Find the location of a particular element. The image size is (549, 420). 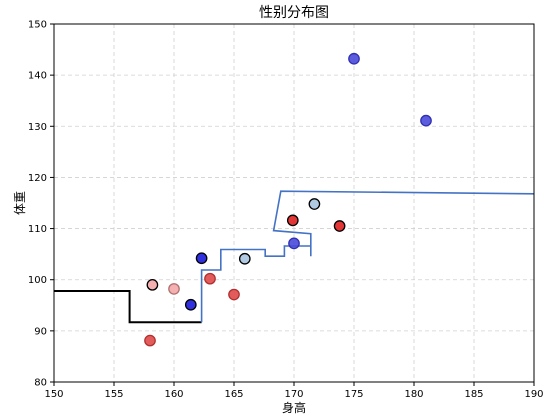

y-tick-label: 80 is located at coordinates (40, 383).